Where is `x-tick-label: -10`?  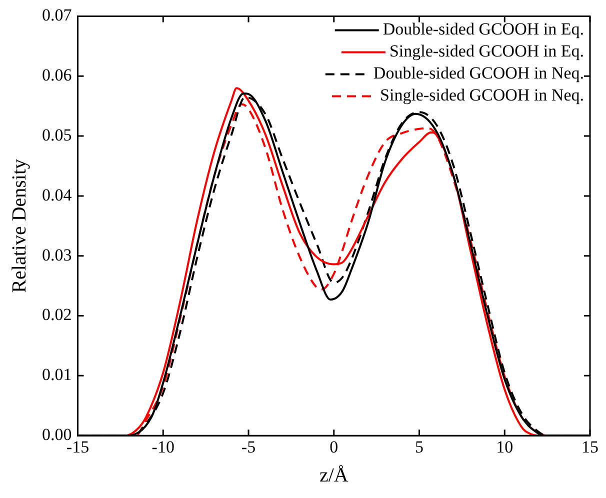 x-tick-label: -10 is located at coordinates (163, 446).